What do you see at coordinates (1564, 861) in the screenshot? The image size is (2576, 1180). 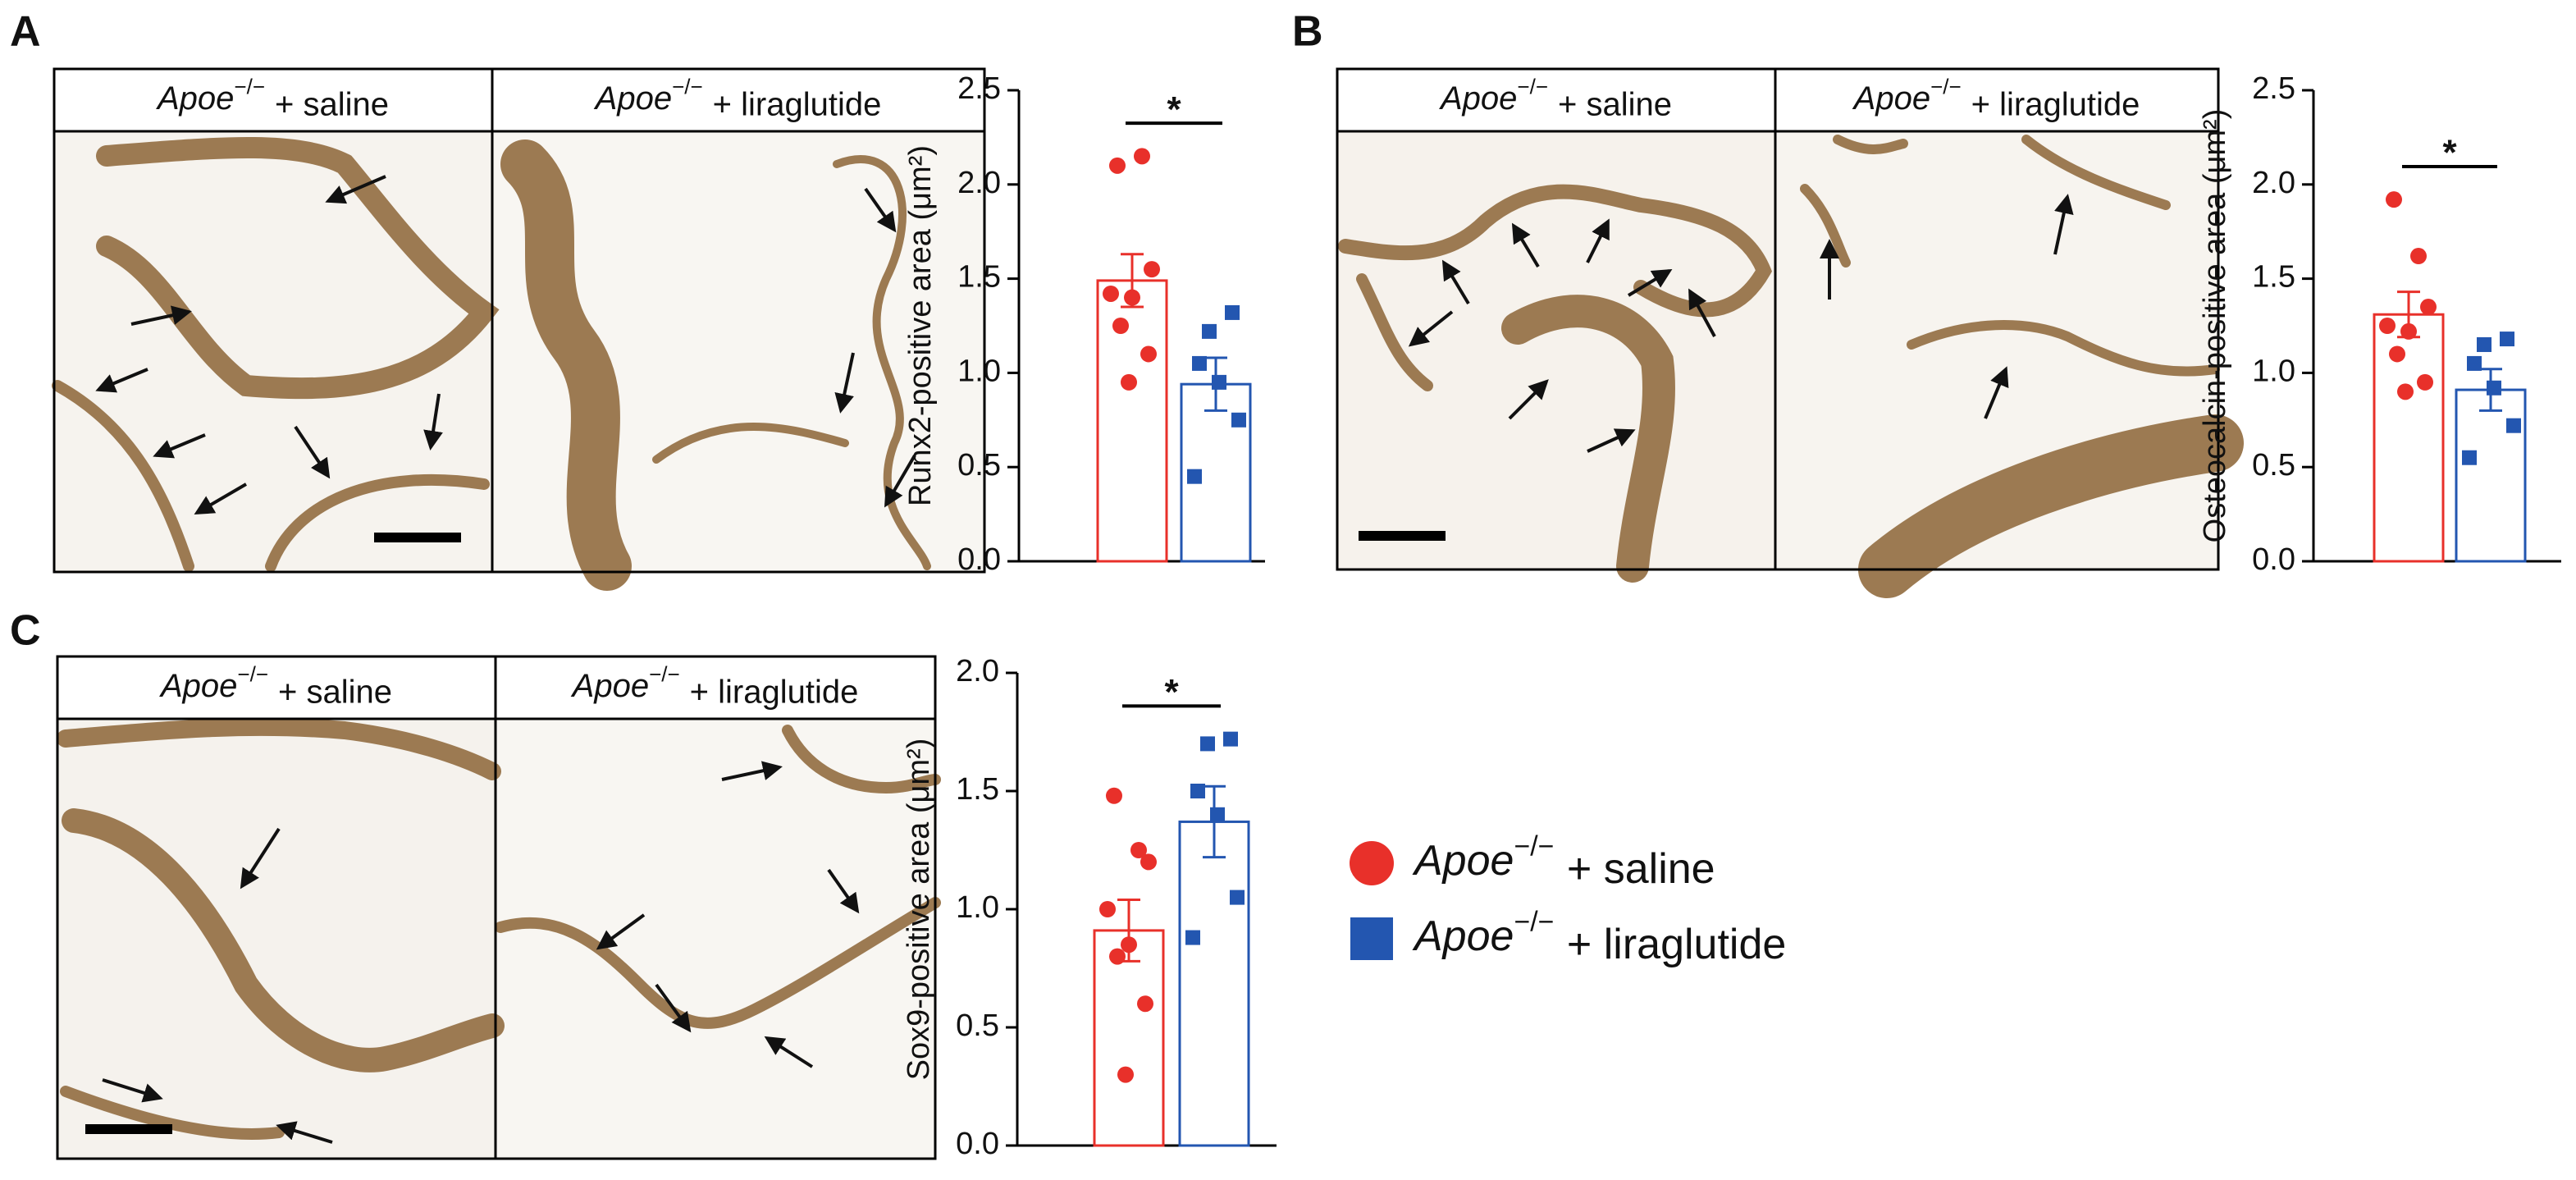 I see `legend-label: Apoe−/− + saline` at bounding box center [1564, 861].